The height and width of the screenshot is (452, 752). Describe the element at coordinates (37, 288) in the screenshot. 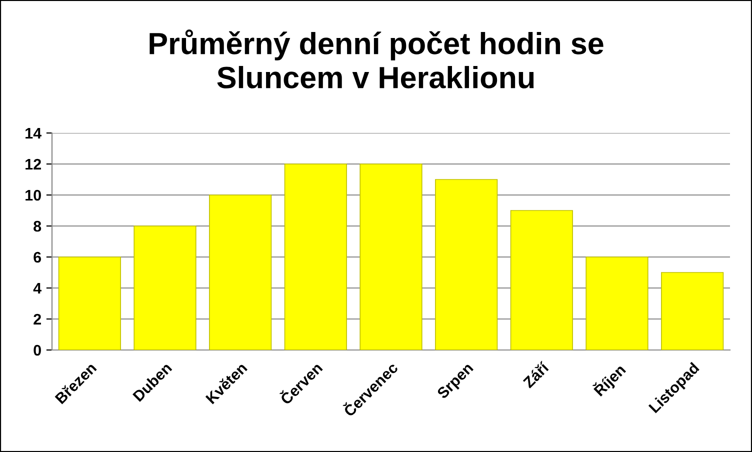

I see `y-tick-label: 4` at that location.